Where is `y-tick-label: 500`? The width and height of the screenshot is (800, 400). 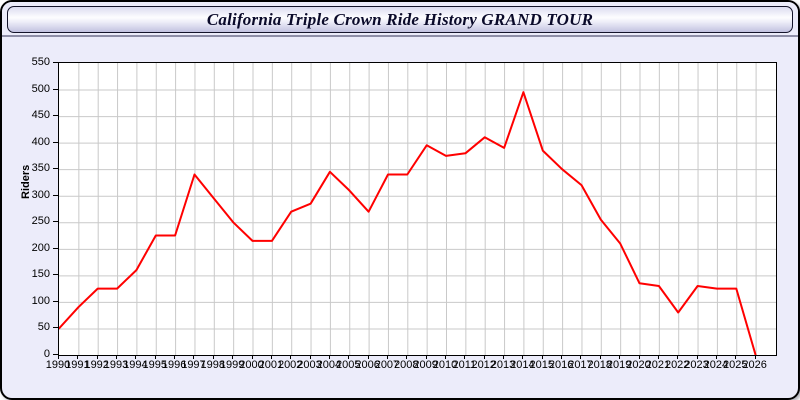
y-tick-label: 500 is located at coordinates (40, 88).